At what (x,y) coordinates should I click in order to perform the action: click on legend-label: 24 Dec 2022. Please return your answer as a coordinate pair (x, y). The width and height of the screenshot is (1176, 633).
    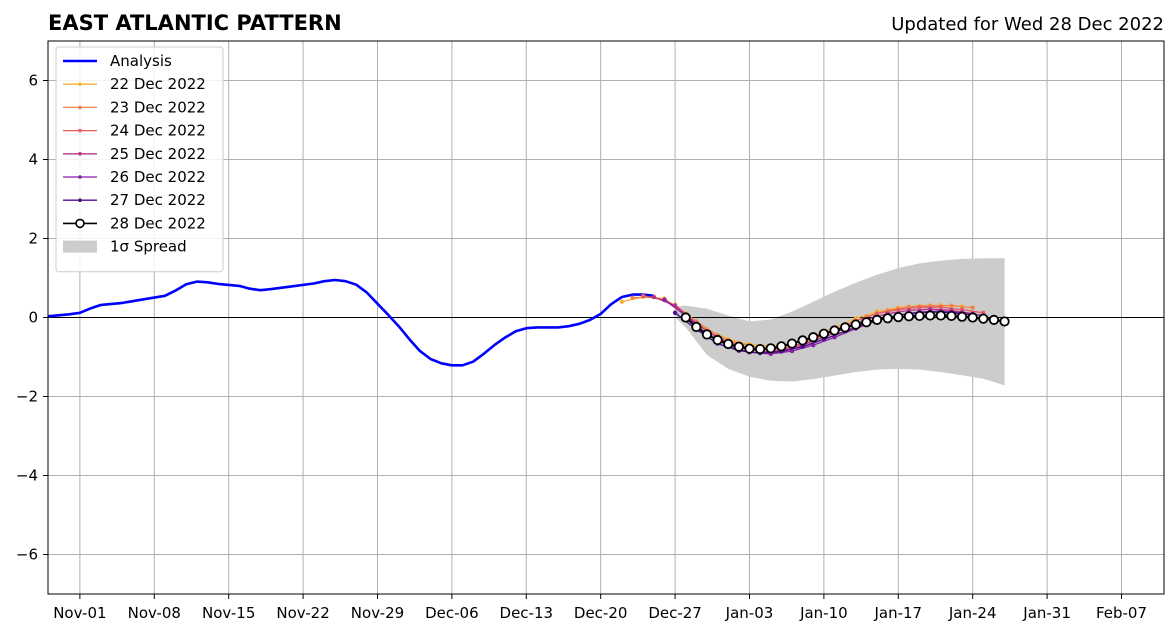
    Looking at the image, I should click on (158, 131).